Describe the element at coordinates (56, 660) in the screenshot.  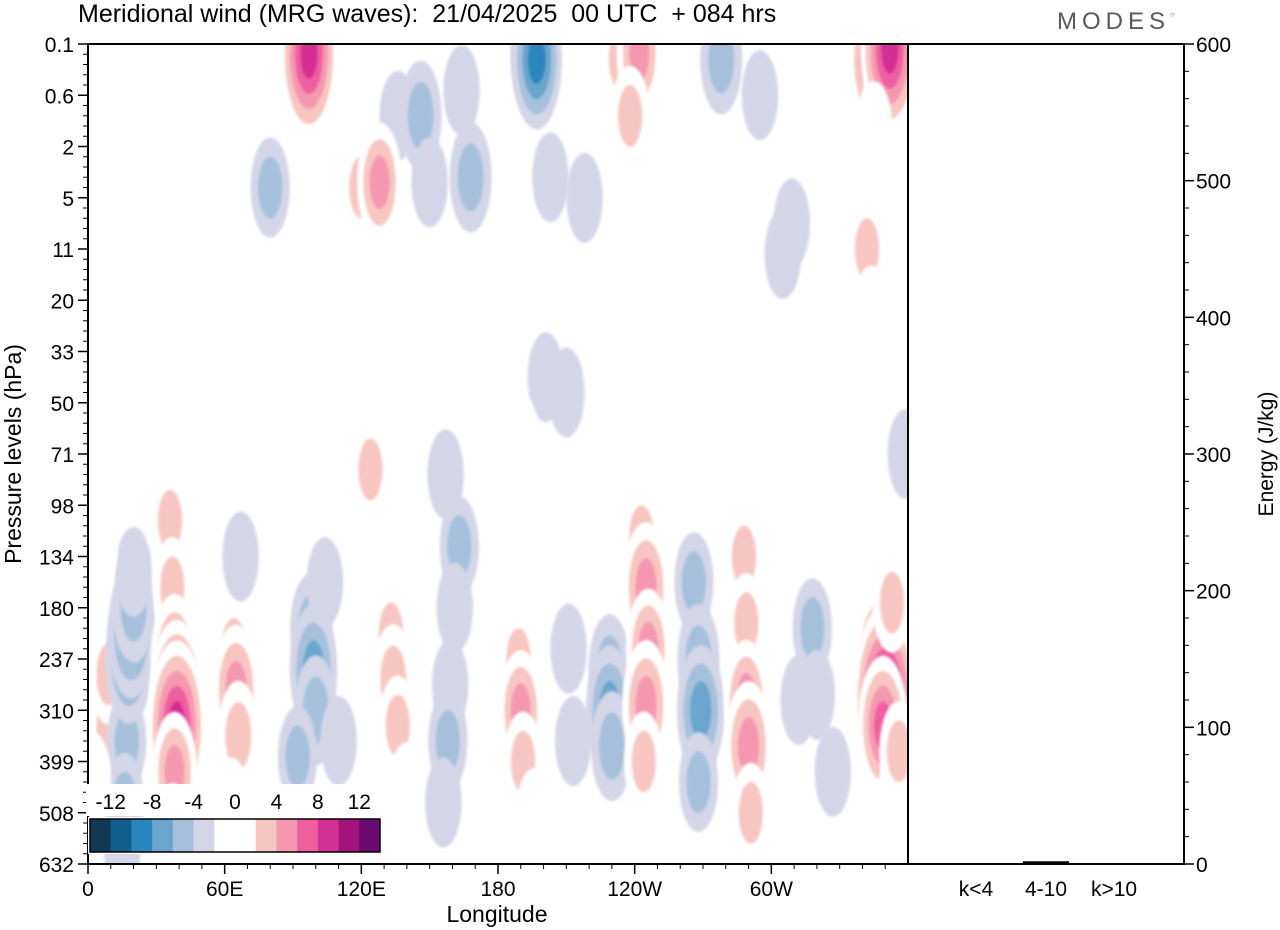
I see `y-tick-label: 237` at that location.